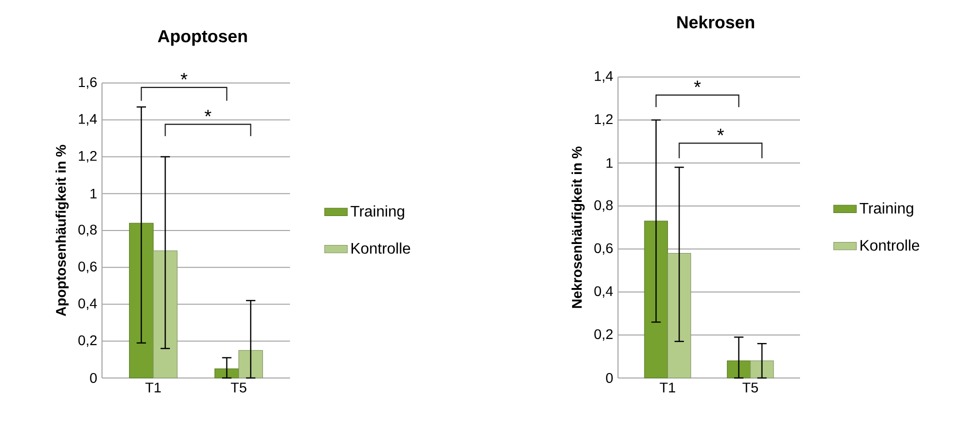 The image size is (965, 421). What do you see at coordinates (87, 83) in the screenshot?
I see `y-tick-label: 1,6` at bounding box center [87, 83].